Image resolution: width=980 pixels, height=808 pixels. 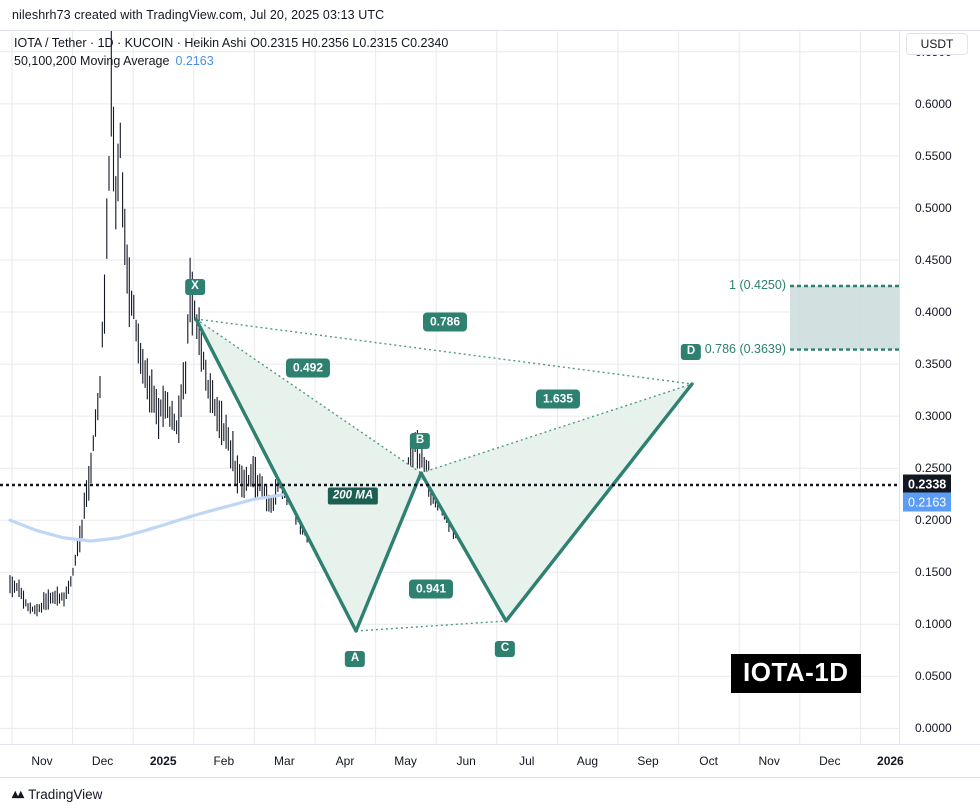 I want to click on price-tick: 0.6000, so click(x=933, y=103).